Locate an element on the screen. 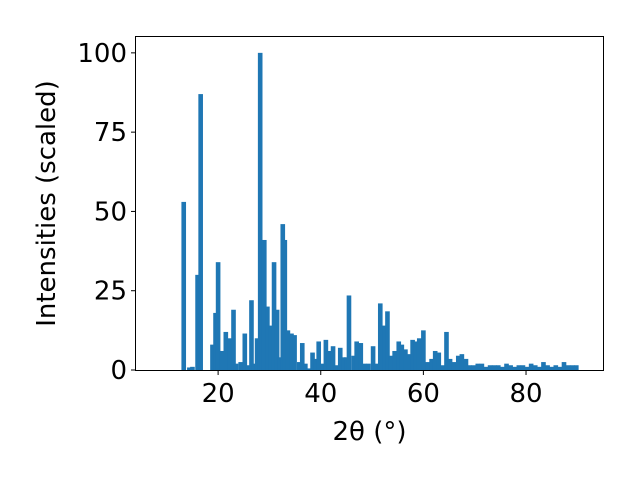 Image resolution: width=640 pixels, height=480 pixels. x-tick-label: 20 is located at coordinates (218, 394).